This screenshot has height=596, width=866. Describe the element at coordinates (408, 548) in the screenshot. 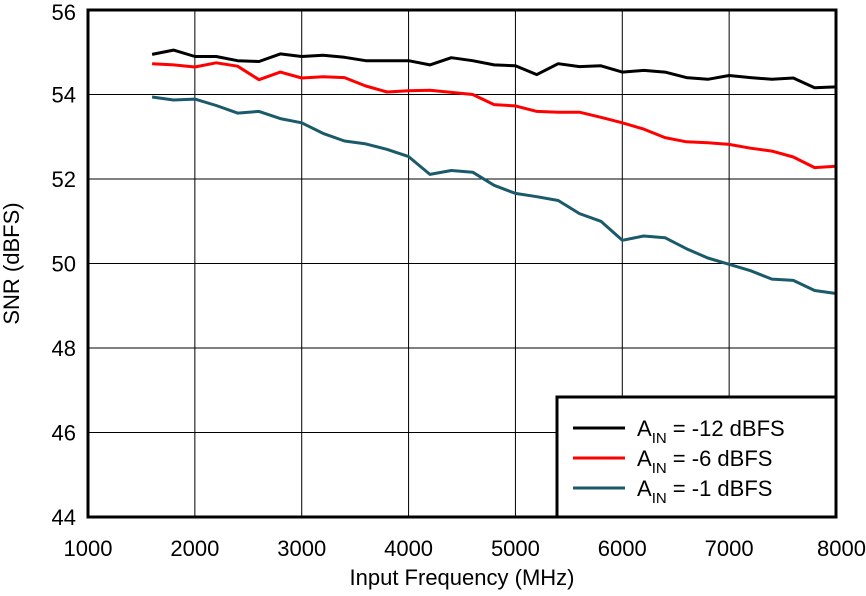

I see `x-tick-label: 4000` at that location.